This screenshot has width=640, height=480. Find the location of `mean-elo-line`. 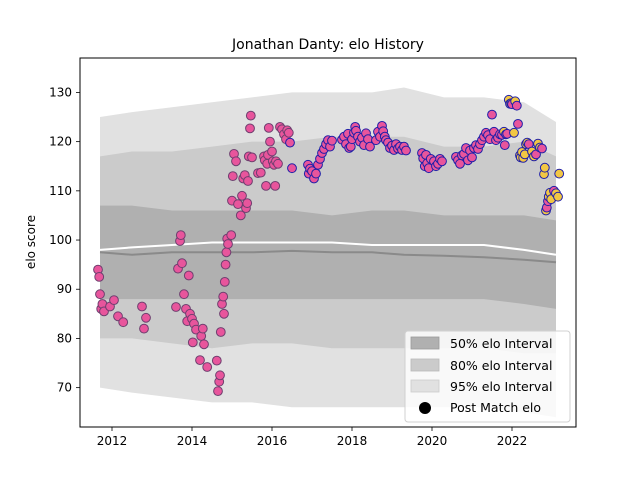

mean-elo-line is located at coordinates (328, 256).